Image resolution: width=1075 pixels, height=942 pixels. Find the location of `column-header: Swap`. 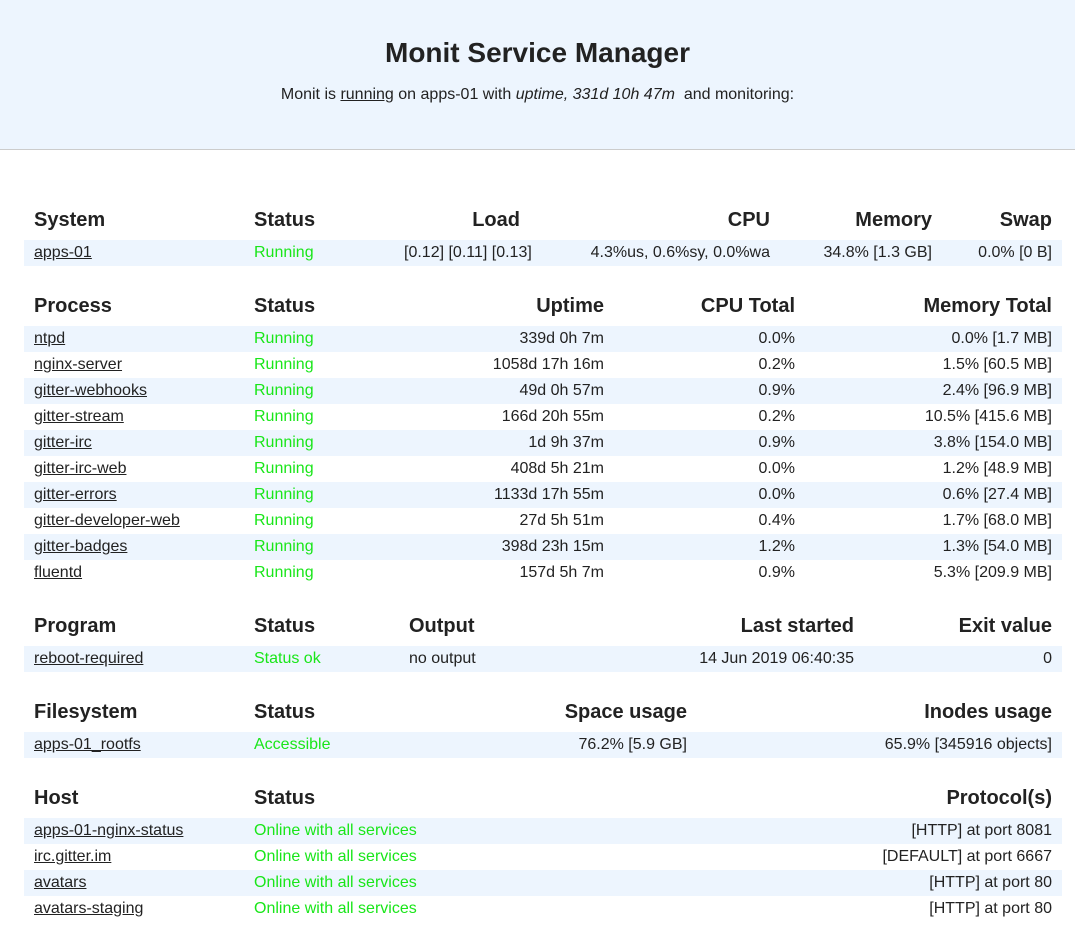

column-header: Swap is located at coordinates (1025, 219).